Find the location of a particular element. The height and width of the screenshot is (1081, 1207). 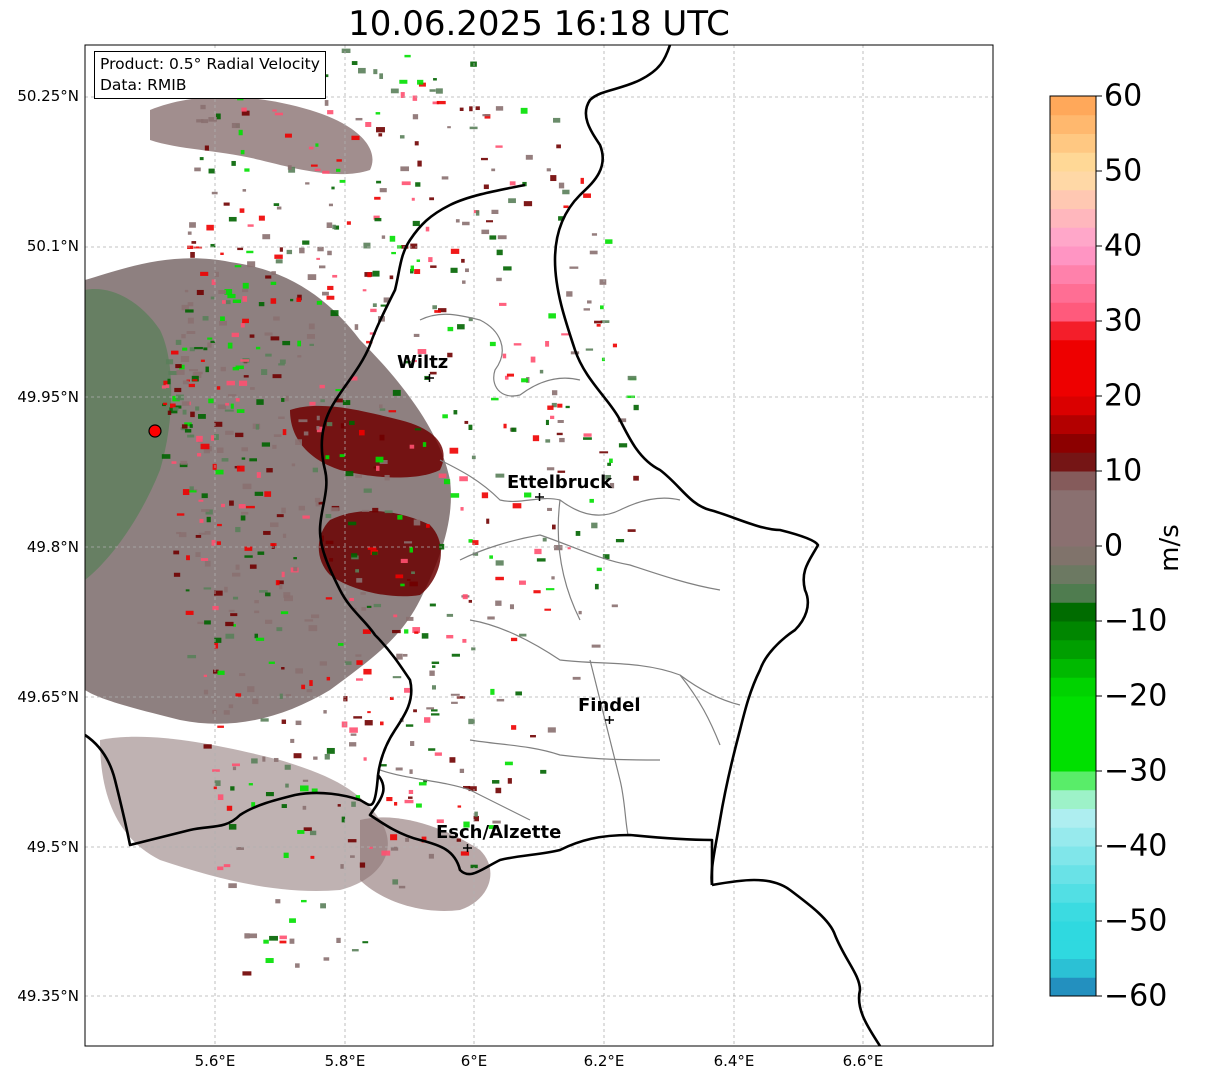

lon-label: 5.8°E is located at coordinates (345, 1061).